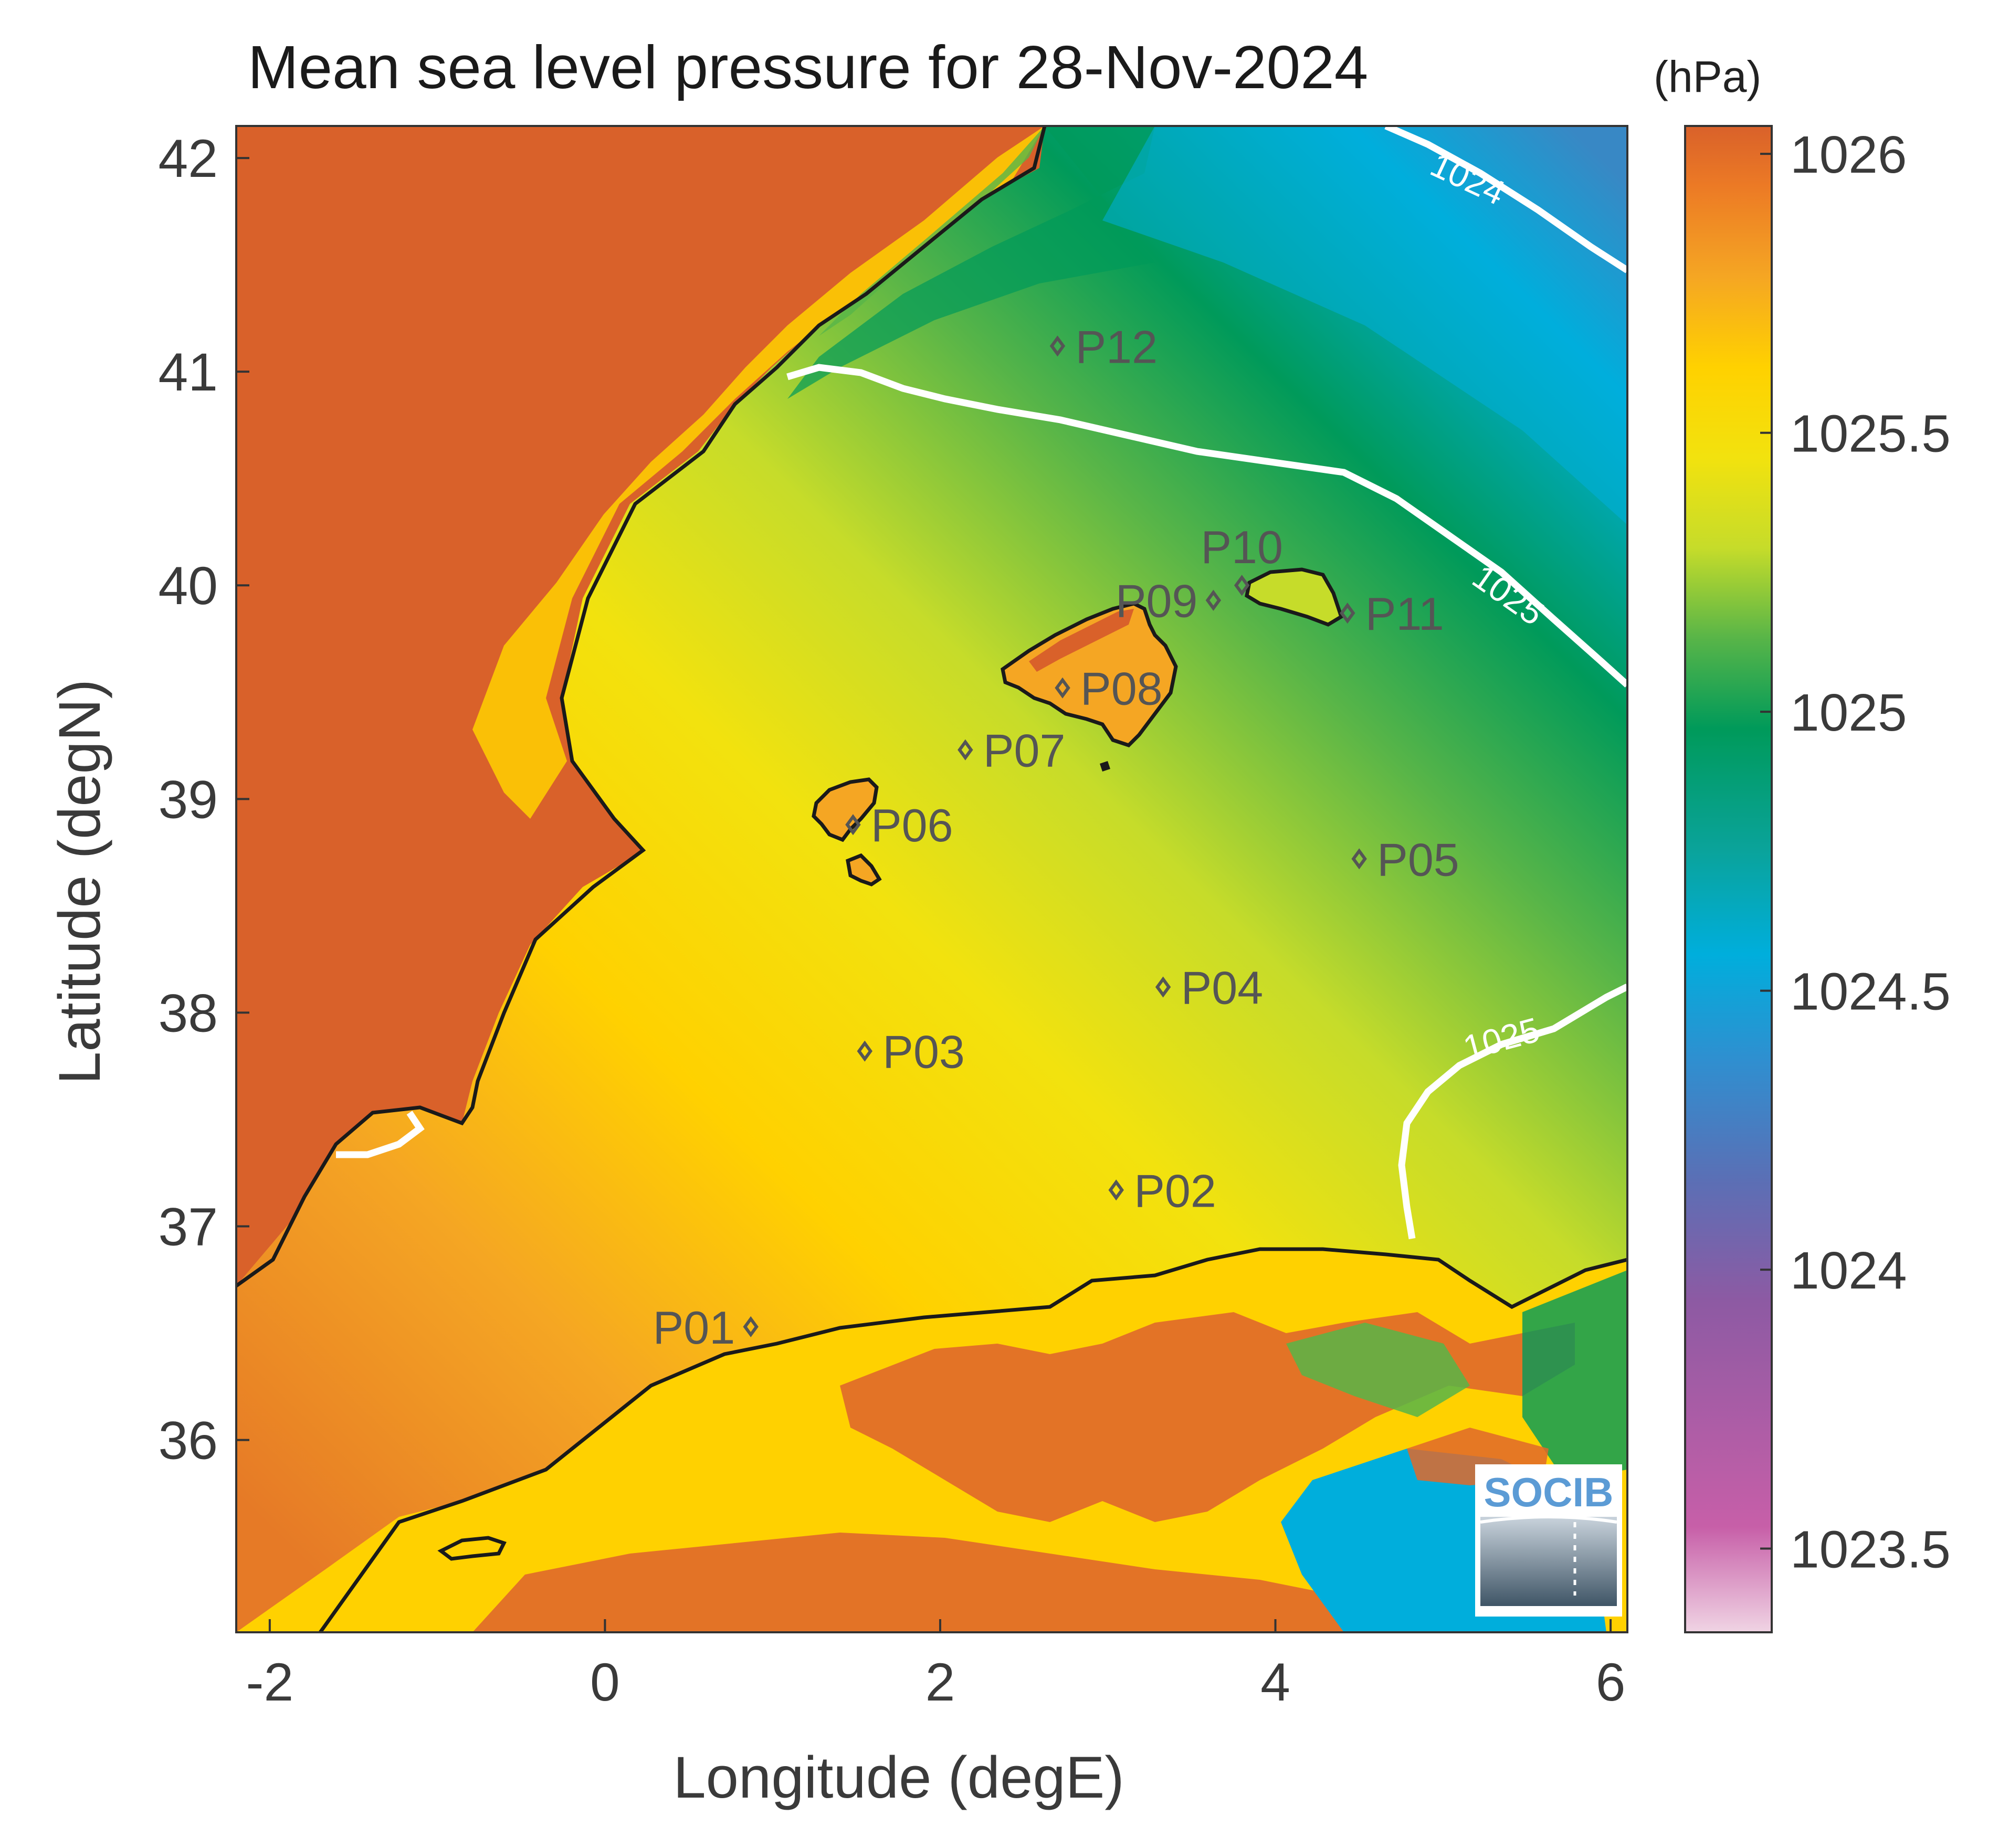 This screenshot has width=2009, height=1848. Describe the element at coordinates (1849, 712) in the screenshot. I see `colorbar-tick-label: 1025` at that location.